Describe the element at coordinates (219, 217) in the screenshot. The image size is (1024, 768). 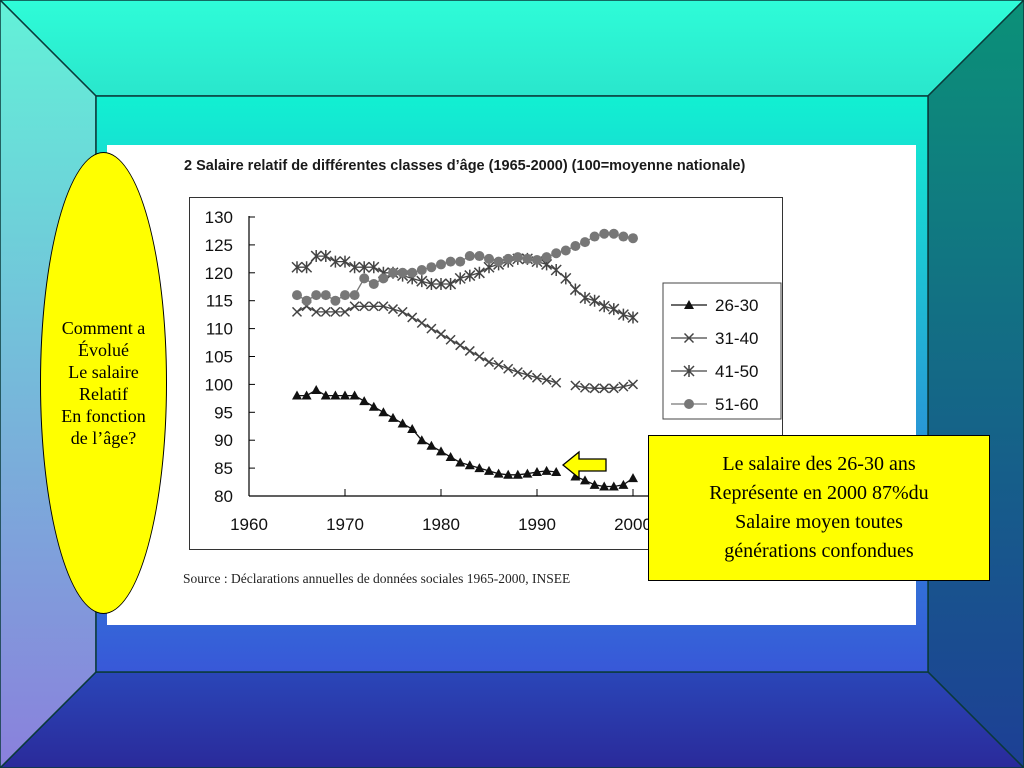
I see `y-tick-label: 130` at that location.